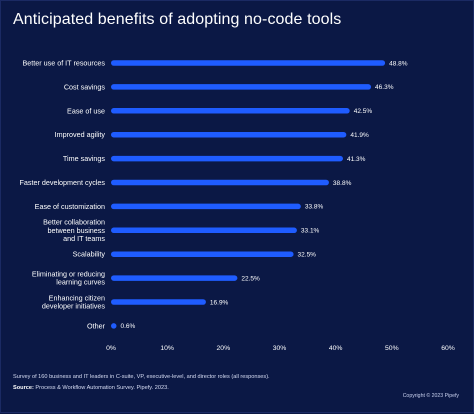 Image resolution: width=474 pixels, height=414 pixels. Describe the element at coordinates (128, 326) in the screenshot. I see `bar-value-label: 0.6%` at that location.